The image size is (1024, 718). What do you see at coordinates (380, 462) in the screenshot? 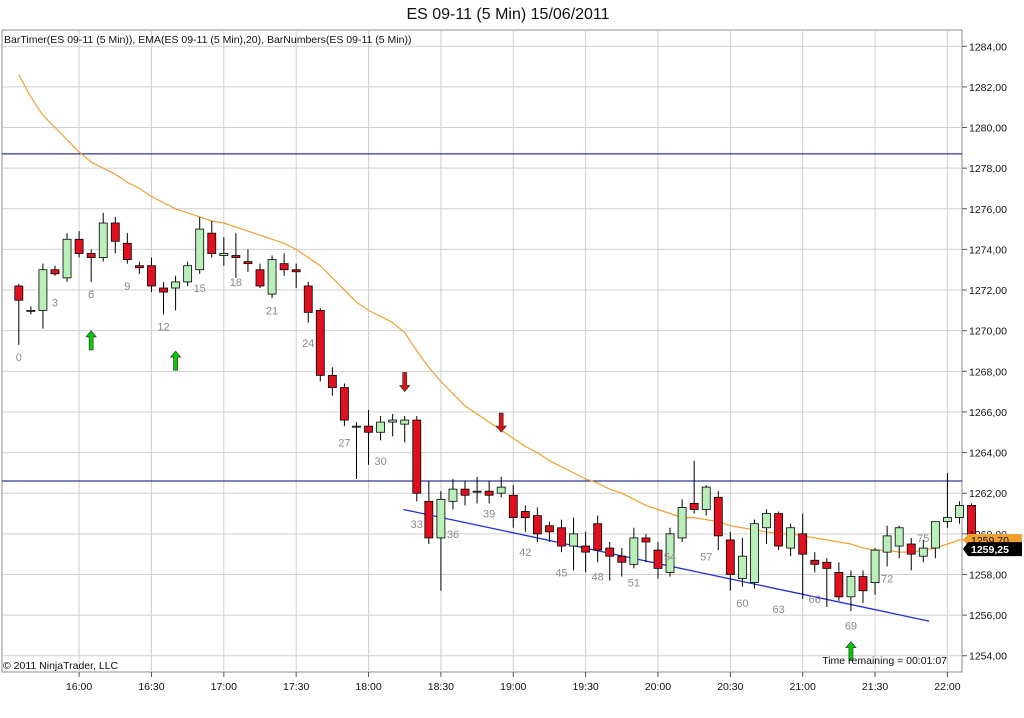
I see `bar-number-label: 30` at bounding box center [380, 462].